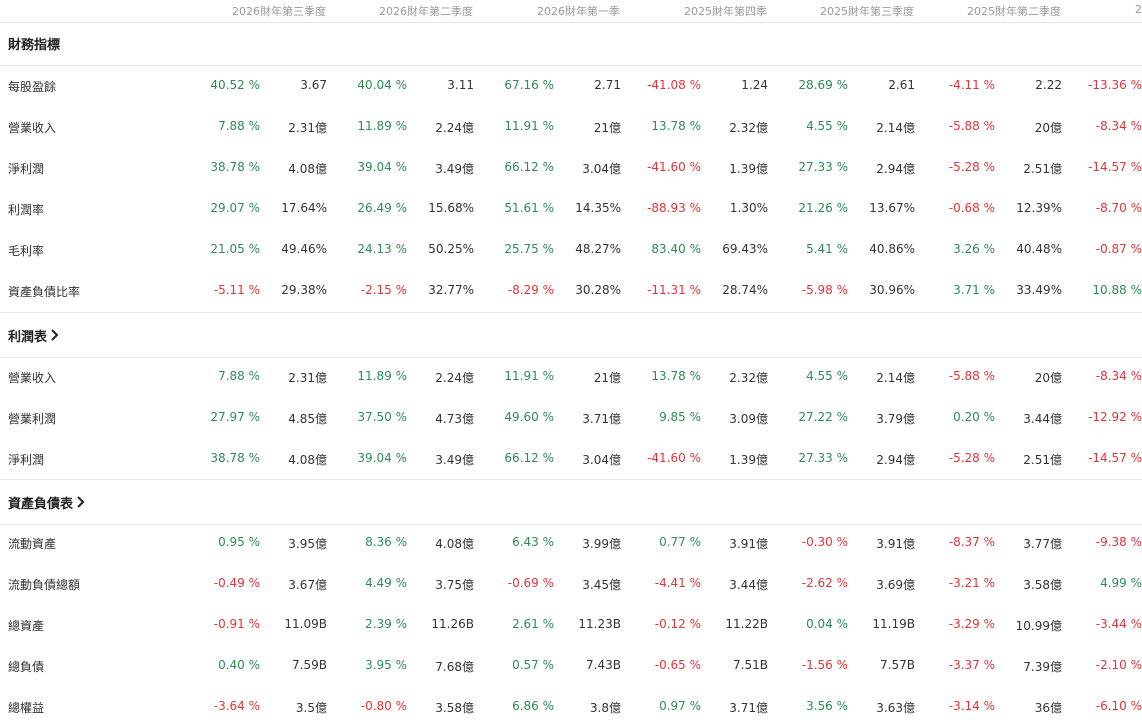 The image size is (1142, 724). I want to click on change-percent: -8.37 %, so click(971, 542).